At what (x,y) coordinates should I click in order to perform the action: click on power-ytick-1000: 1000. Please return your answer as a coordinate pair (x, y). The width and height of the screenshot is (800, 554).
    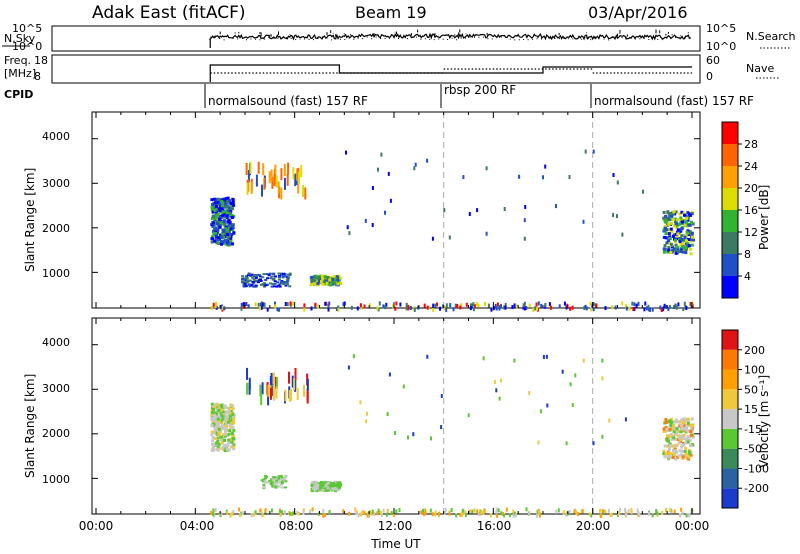
    Looking at the image, I should click on (56, 273).